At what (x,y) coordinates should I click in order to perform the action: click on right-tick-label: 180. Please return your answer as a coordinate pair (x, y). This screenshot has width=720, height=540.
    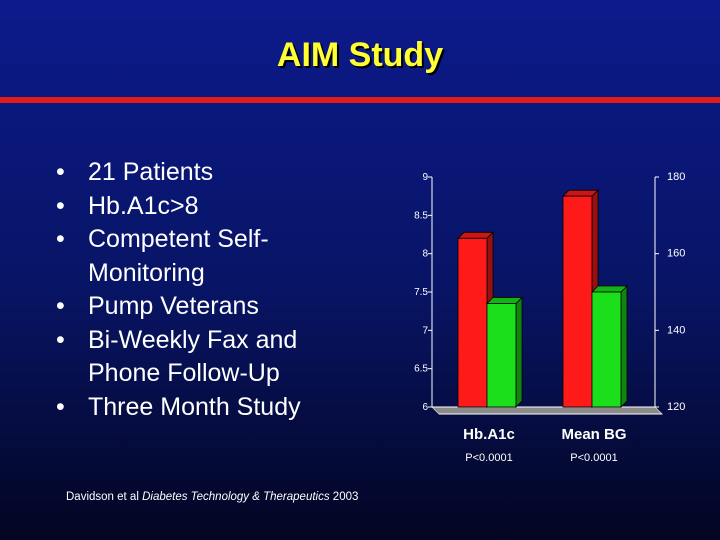
    Looking at the image, I should click on (676, 177).